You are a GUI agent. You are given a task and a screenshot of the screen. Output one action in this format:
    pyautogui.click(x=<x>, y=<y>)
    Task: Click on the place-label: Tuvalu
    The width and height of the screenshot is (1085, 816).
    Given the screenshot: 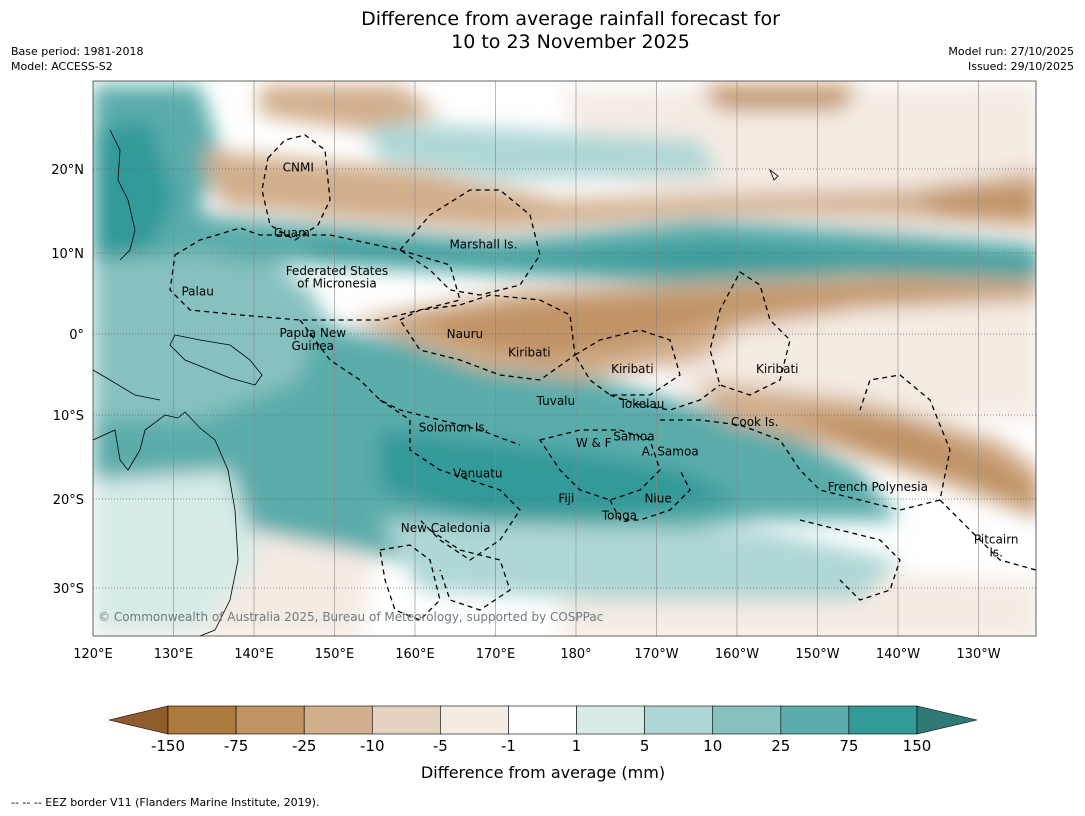 What is the action you would take?
    pyautogui.click(x=556, y=401)
    